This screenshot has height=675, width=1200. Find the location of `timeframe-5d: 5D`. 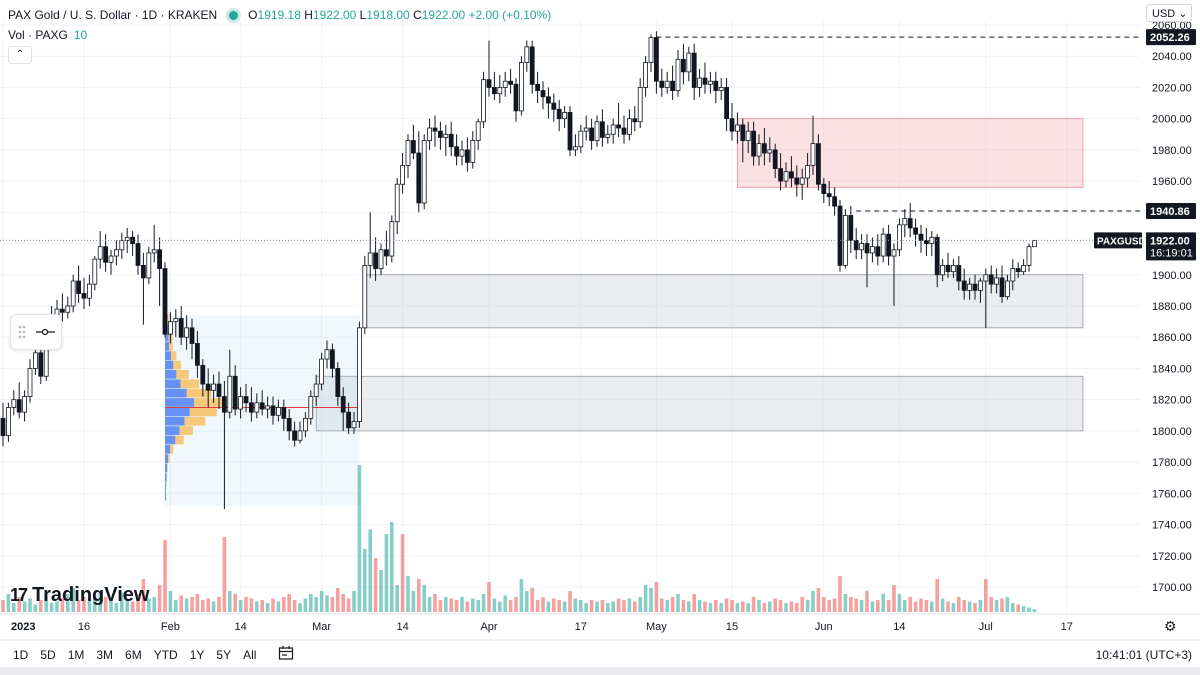

timeframe-5d: 5D is located at coordinates (48, 654).